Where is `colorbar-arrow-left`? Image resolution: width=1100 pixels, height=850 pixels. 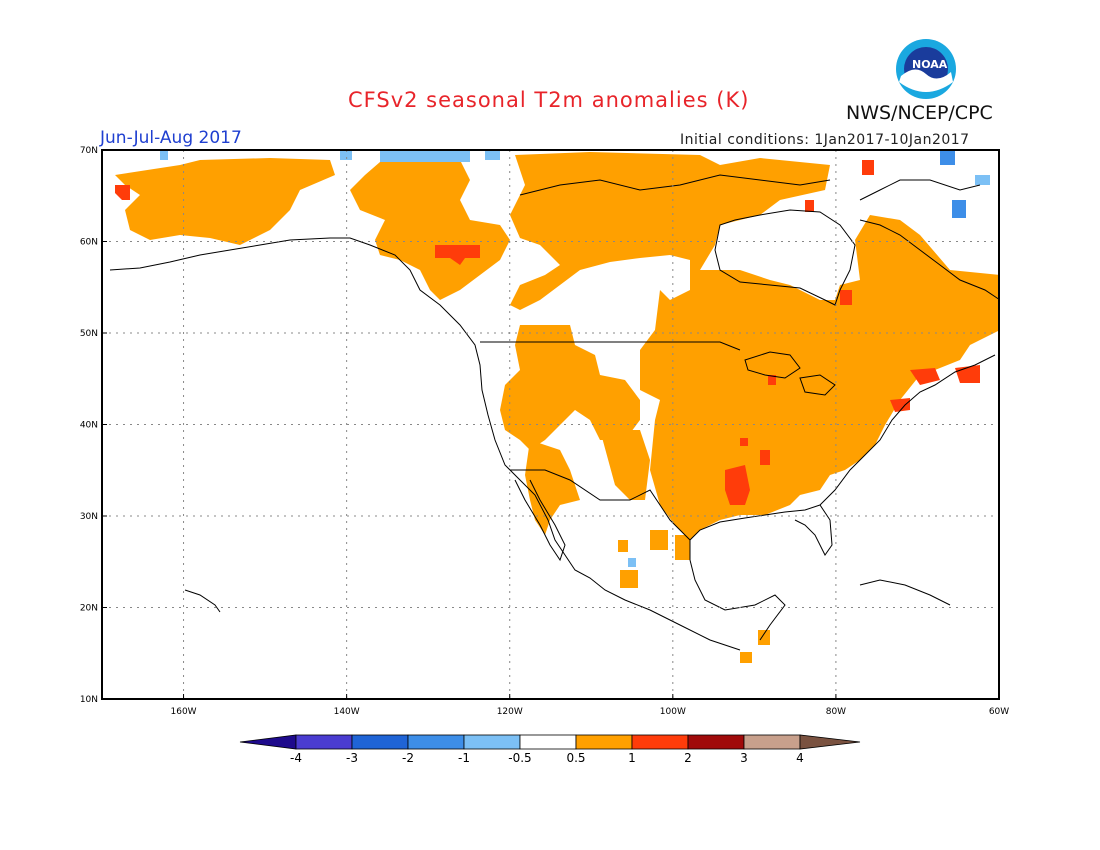
colorbar-arrow-left is located at coordinates (268, 742).